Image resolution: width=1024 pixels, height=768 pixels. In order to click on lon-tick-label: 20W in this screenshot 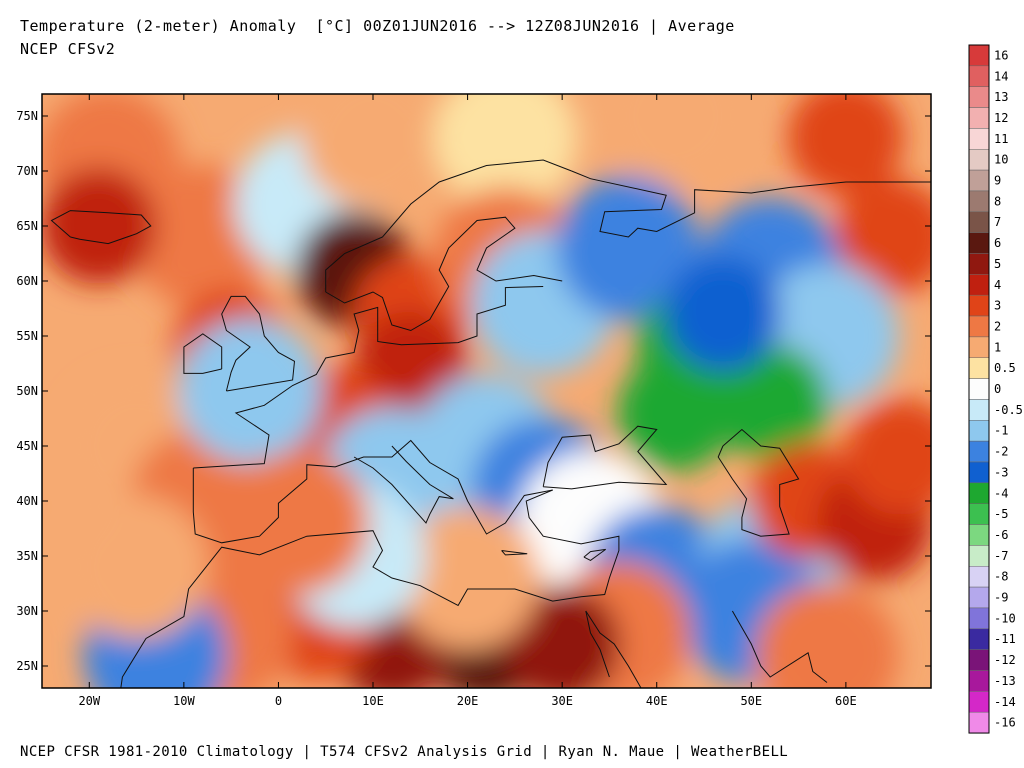, I will do `click(89, 701)`.